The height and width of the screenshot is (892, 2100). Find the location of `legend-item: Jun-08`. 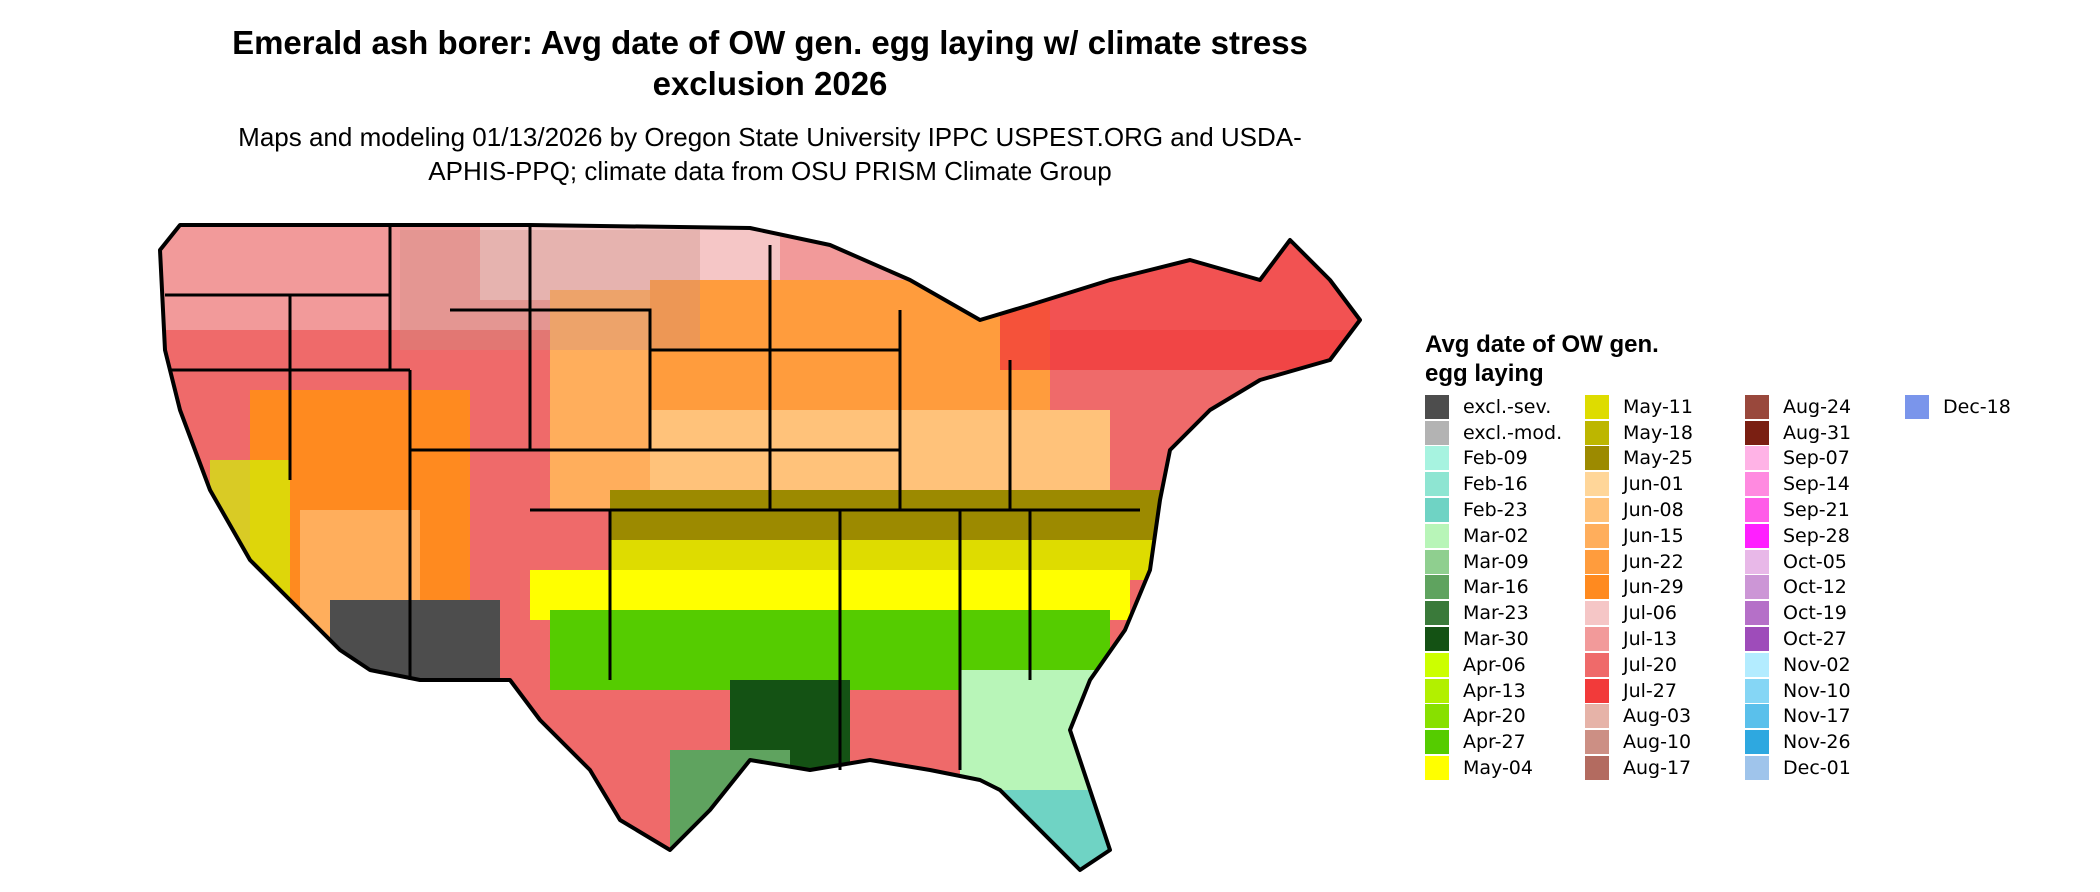

legend-item: Jun-08 is located at coordinates (1665, 510).